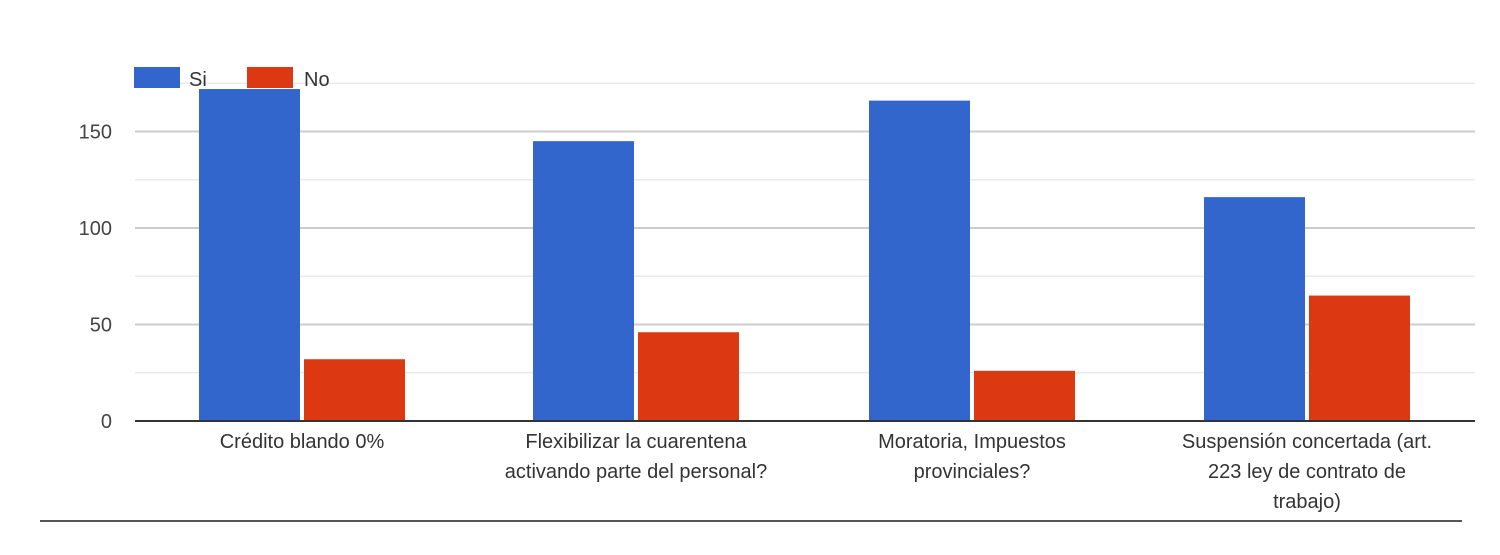 The height and width of the screenshot is (555, 1500). I want to click on x-category-label-line: Flexibilizar la cuarentena, so click(636, 442).